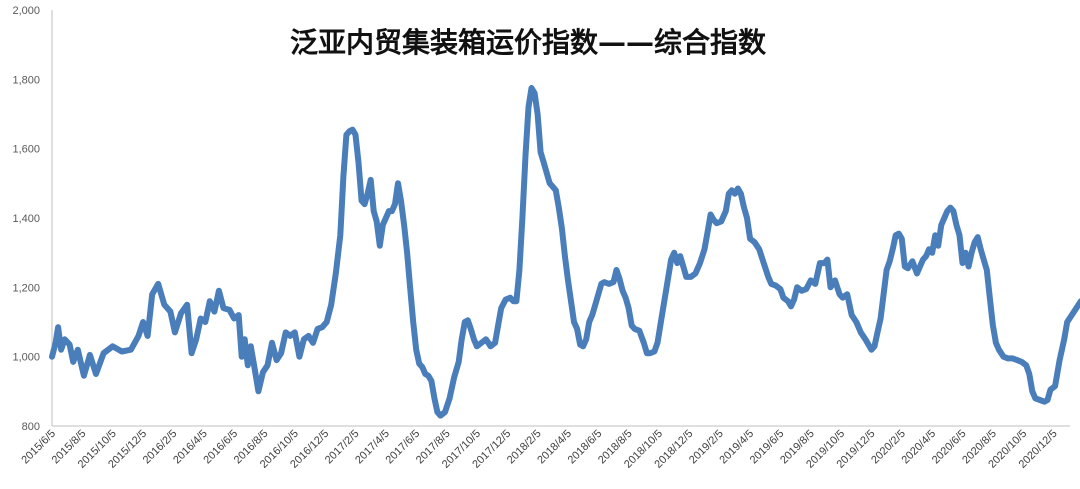 This screenshot has height=489, width=1080. Describe the element at coordinates (26, 80) in the screenshot. I see `y-tick-label: 1,800` at that location.